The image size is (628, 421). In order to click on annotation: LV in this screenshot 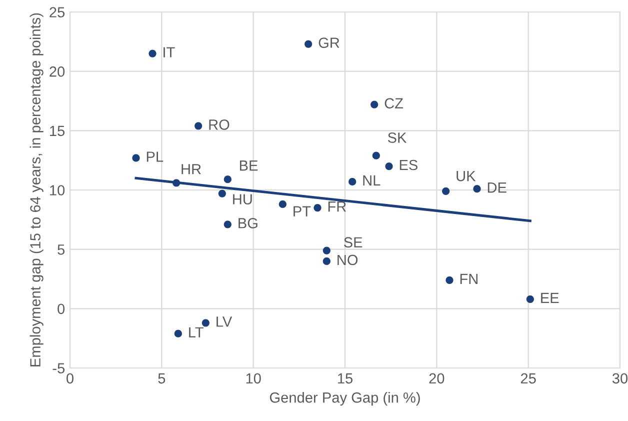, I will do `click(224, 321)`.